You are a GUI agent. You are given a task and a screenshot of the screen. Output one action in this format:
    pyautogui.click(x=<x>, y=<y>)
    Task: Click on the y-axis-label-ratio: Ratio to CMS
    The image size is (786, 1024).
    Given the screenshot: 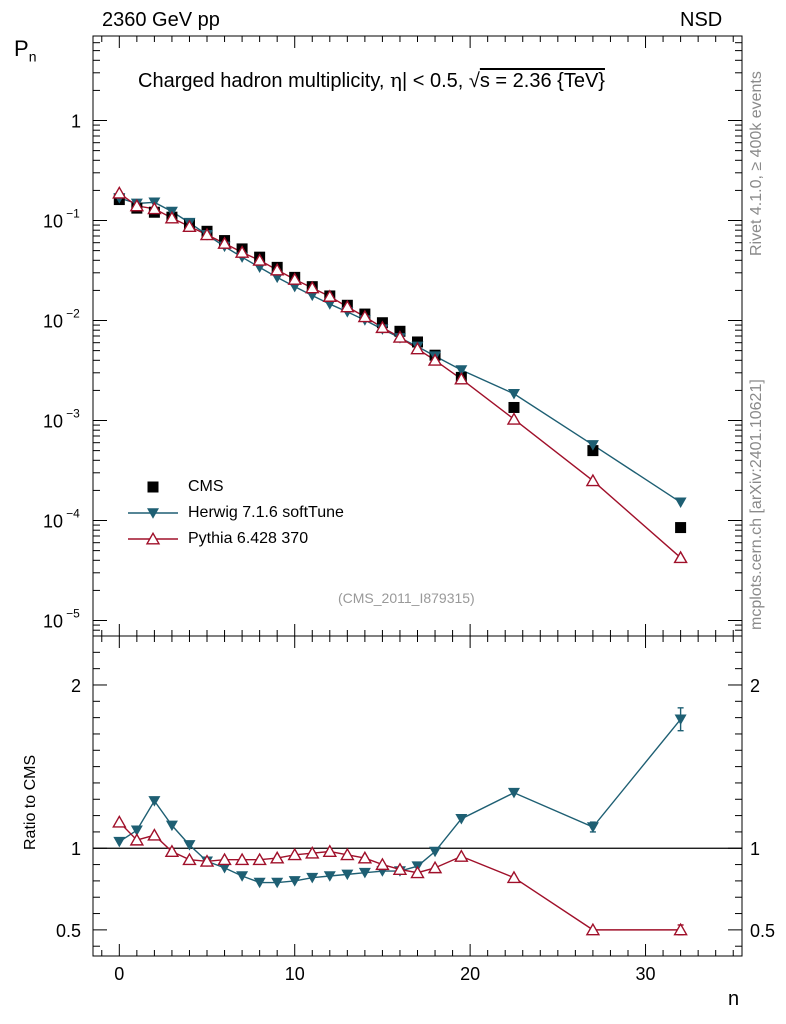 What is the action you would take?
    pyautogui.click(x=30, y=802)
    